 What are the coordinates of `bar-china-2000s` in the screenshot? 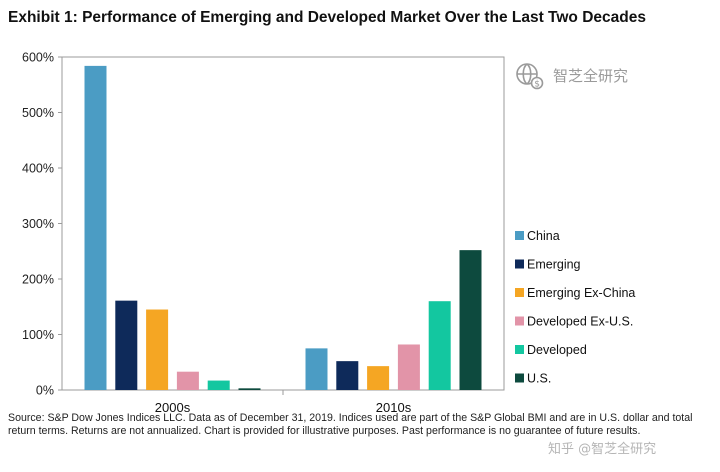 It's located at (95, 227).